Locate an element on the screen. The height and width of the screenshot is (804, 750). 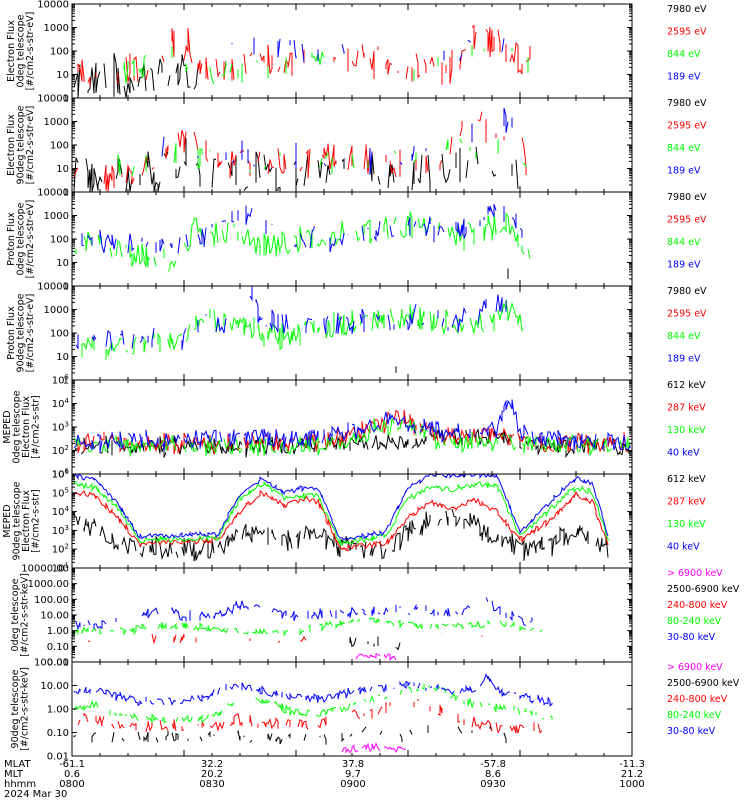
x-tick-hhmm-3: 0930 is located at coordinates (492, 784).